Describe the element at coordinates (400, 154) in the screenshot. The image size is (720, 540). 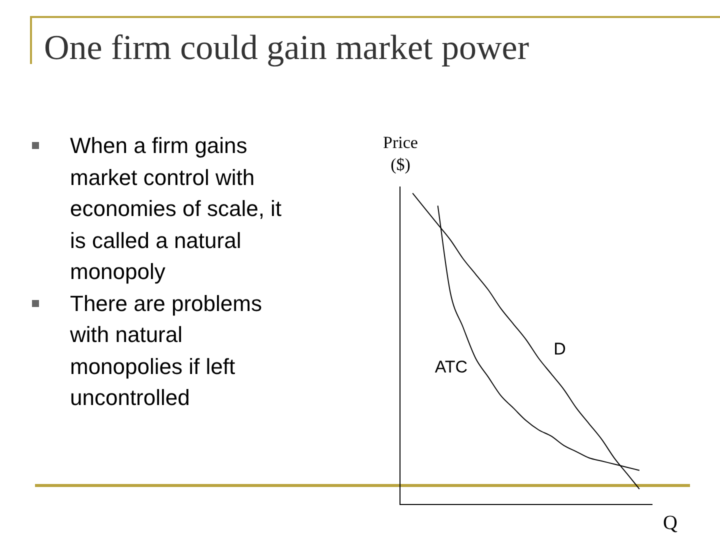
I see `y-axis-title: Price ($)` at that location.